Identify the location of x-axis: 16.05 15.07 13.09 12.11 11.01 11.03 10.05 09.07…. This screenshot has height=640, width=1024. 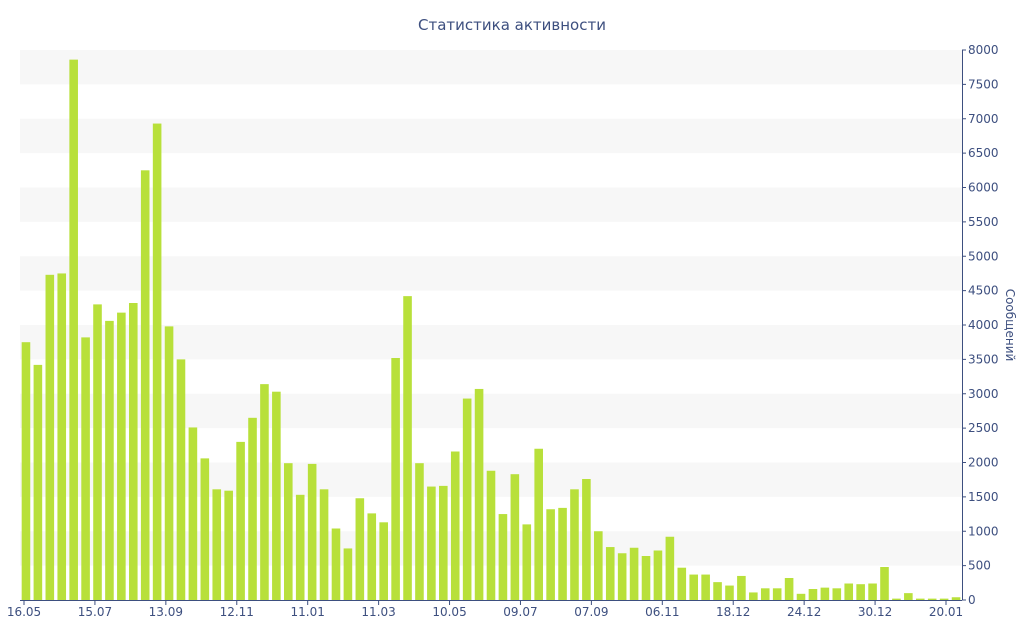
(485, 609).